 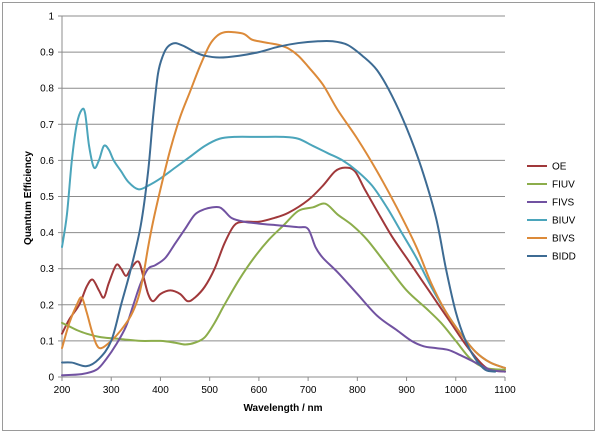 I want to click on x-tick-label: 400, so click(x=160, y=390).